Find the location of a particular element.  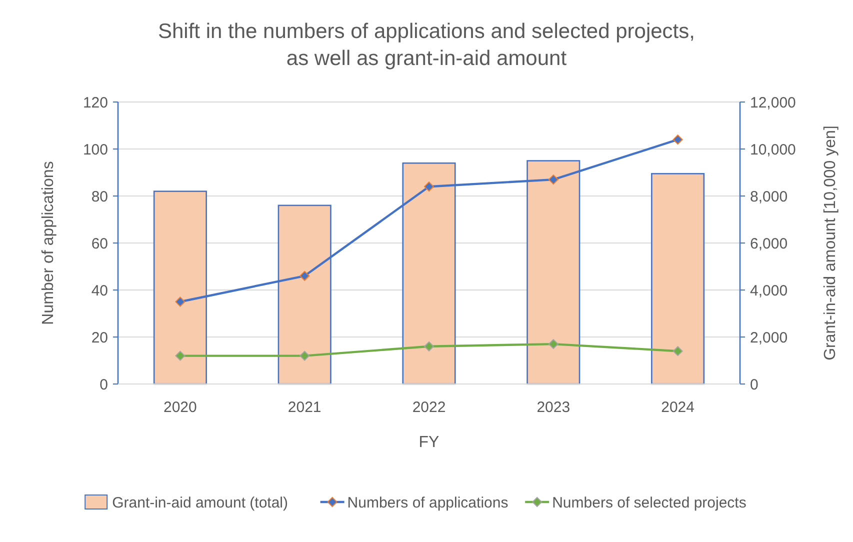

y2-tick-label: 2,000 is located at coordinates (769, 337).